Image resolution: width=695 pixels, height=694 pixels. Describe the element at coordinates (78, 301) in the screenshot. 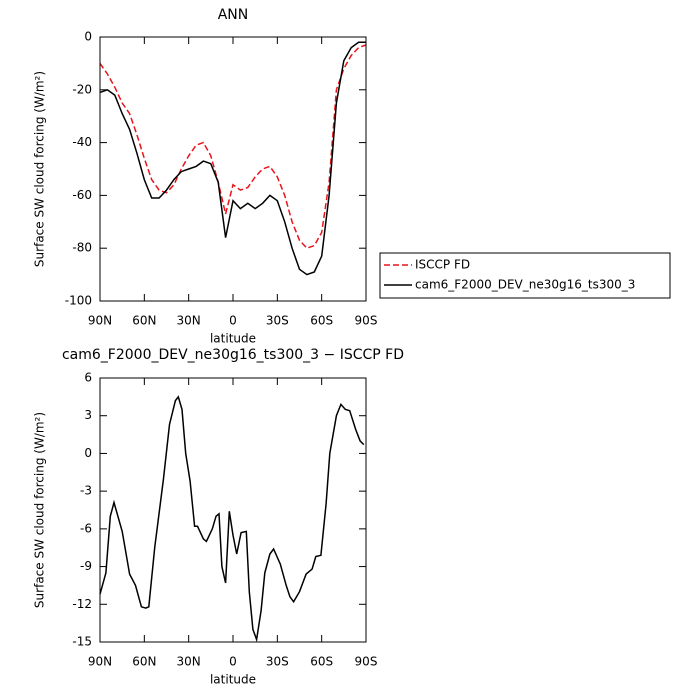

I see `y-tick-label: -100` at that location.